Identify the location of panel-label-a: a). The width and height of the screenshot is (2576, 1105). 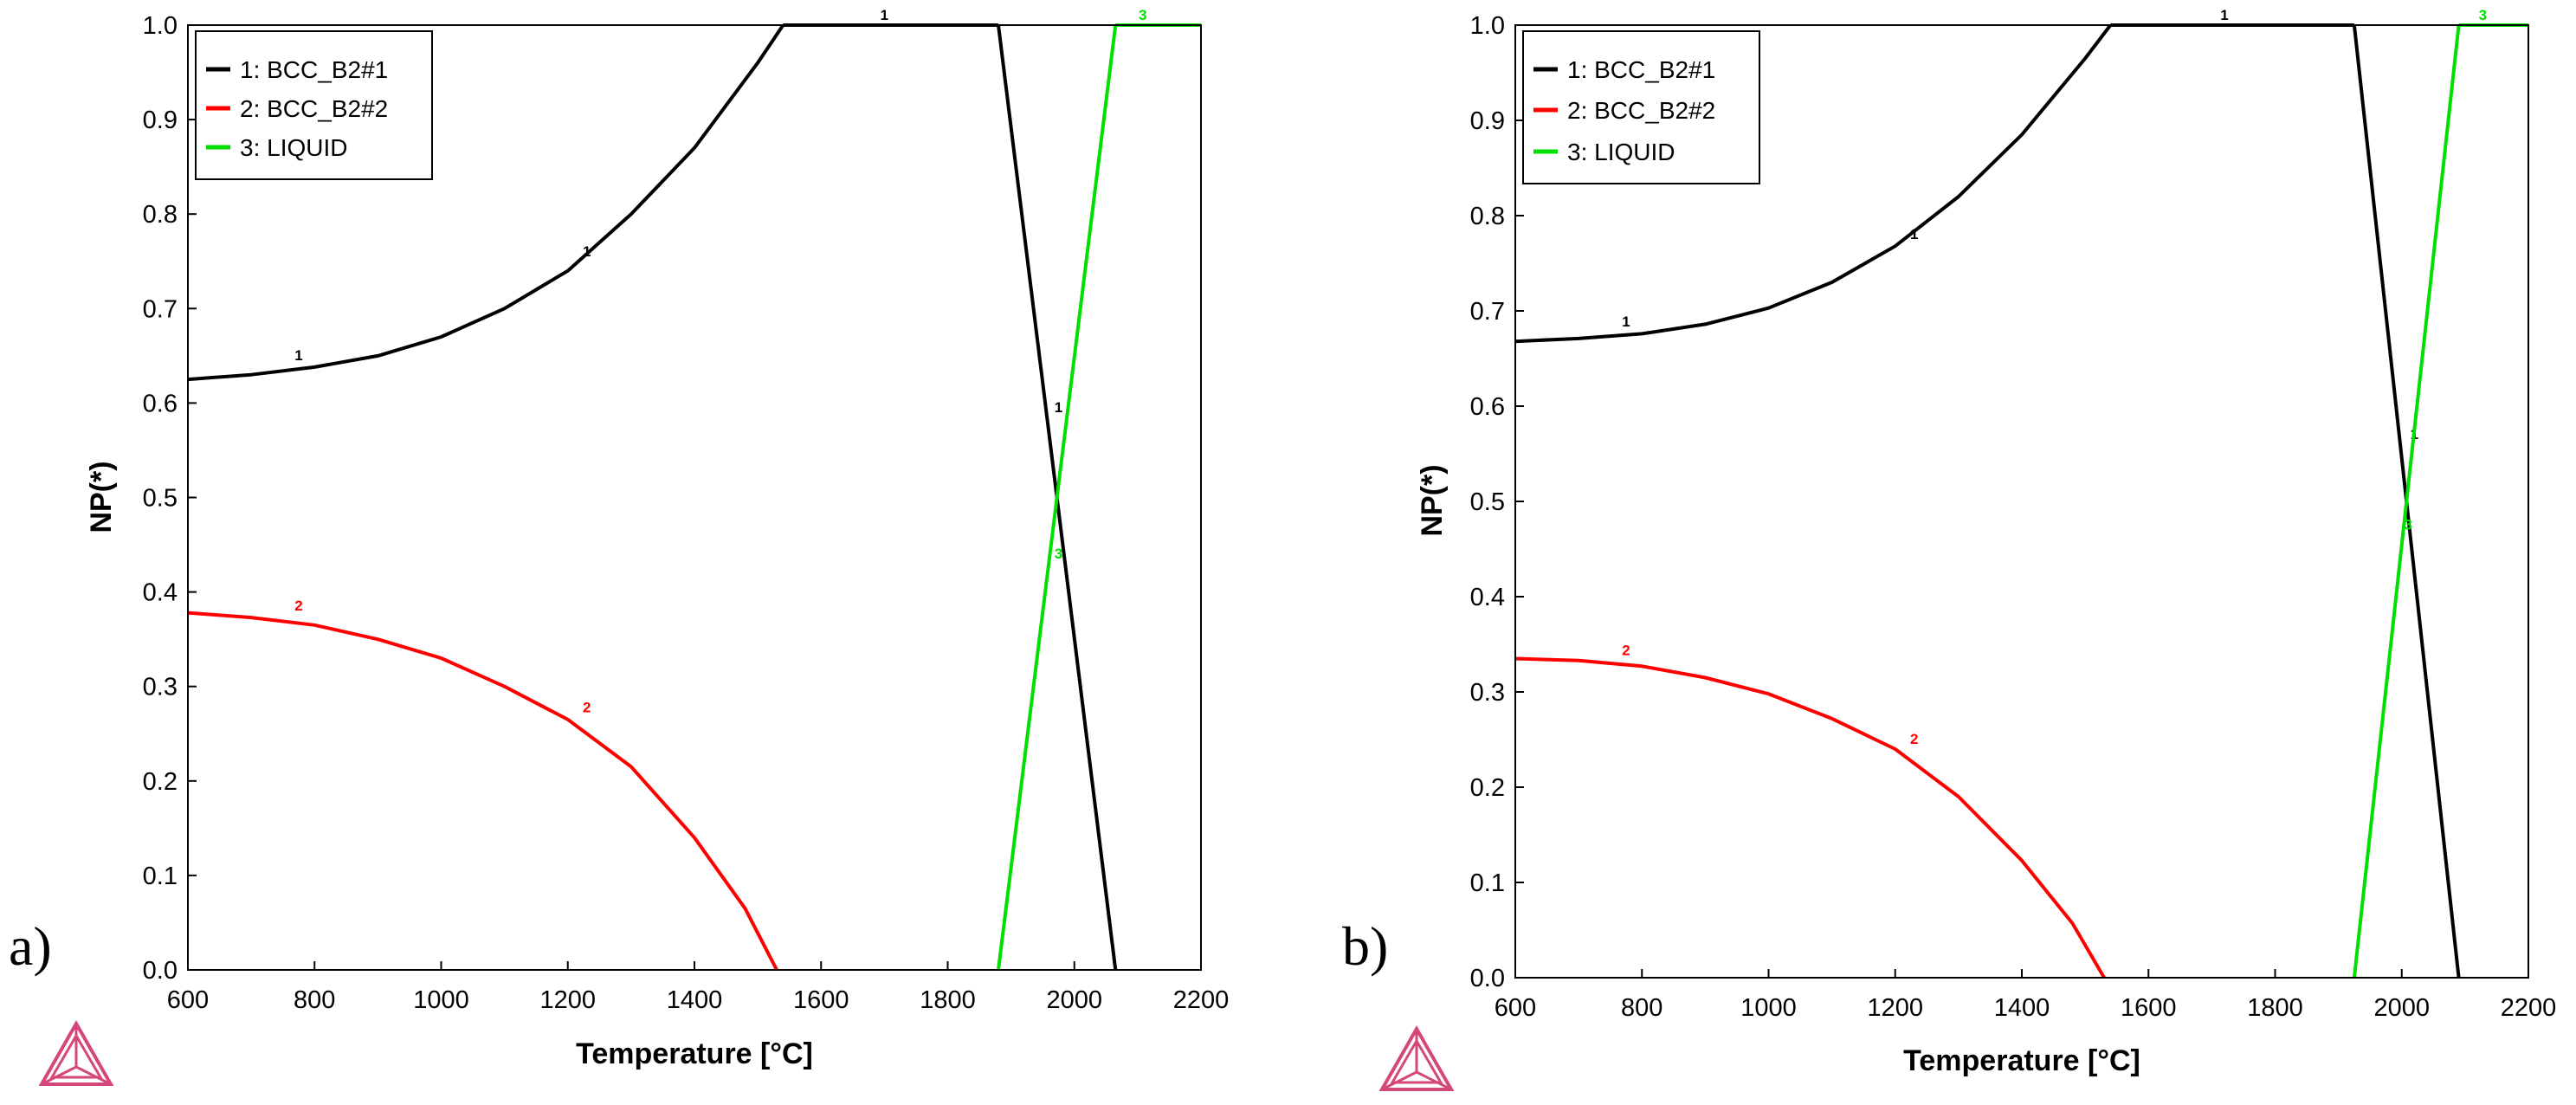
(30, 946).